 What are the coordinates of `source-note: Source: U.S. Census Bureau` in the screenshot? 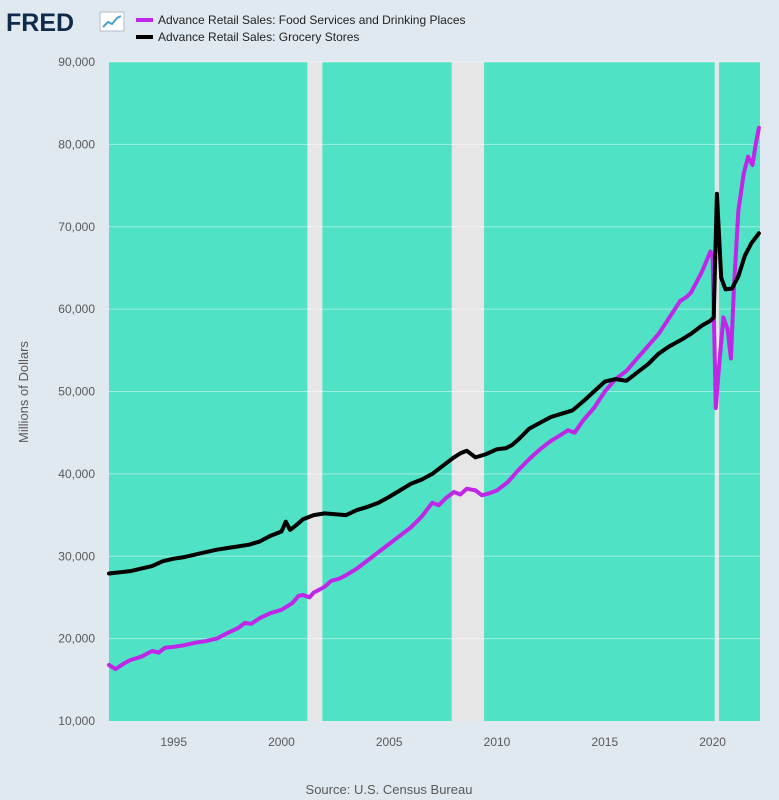 It's located at (389, 789).